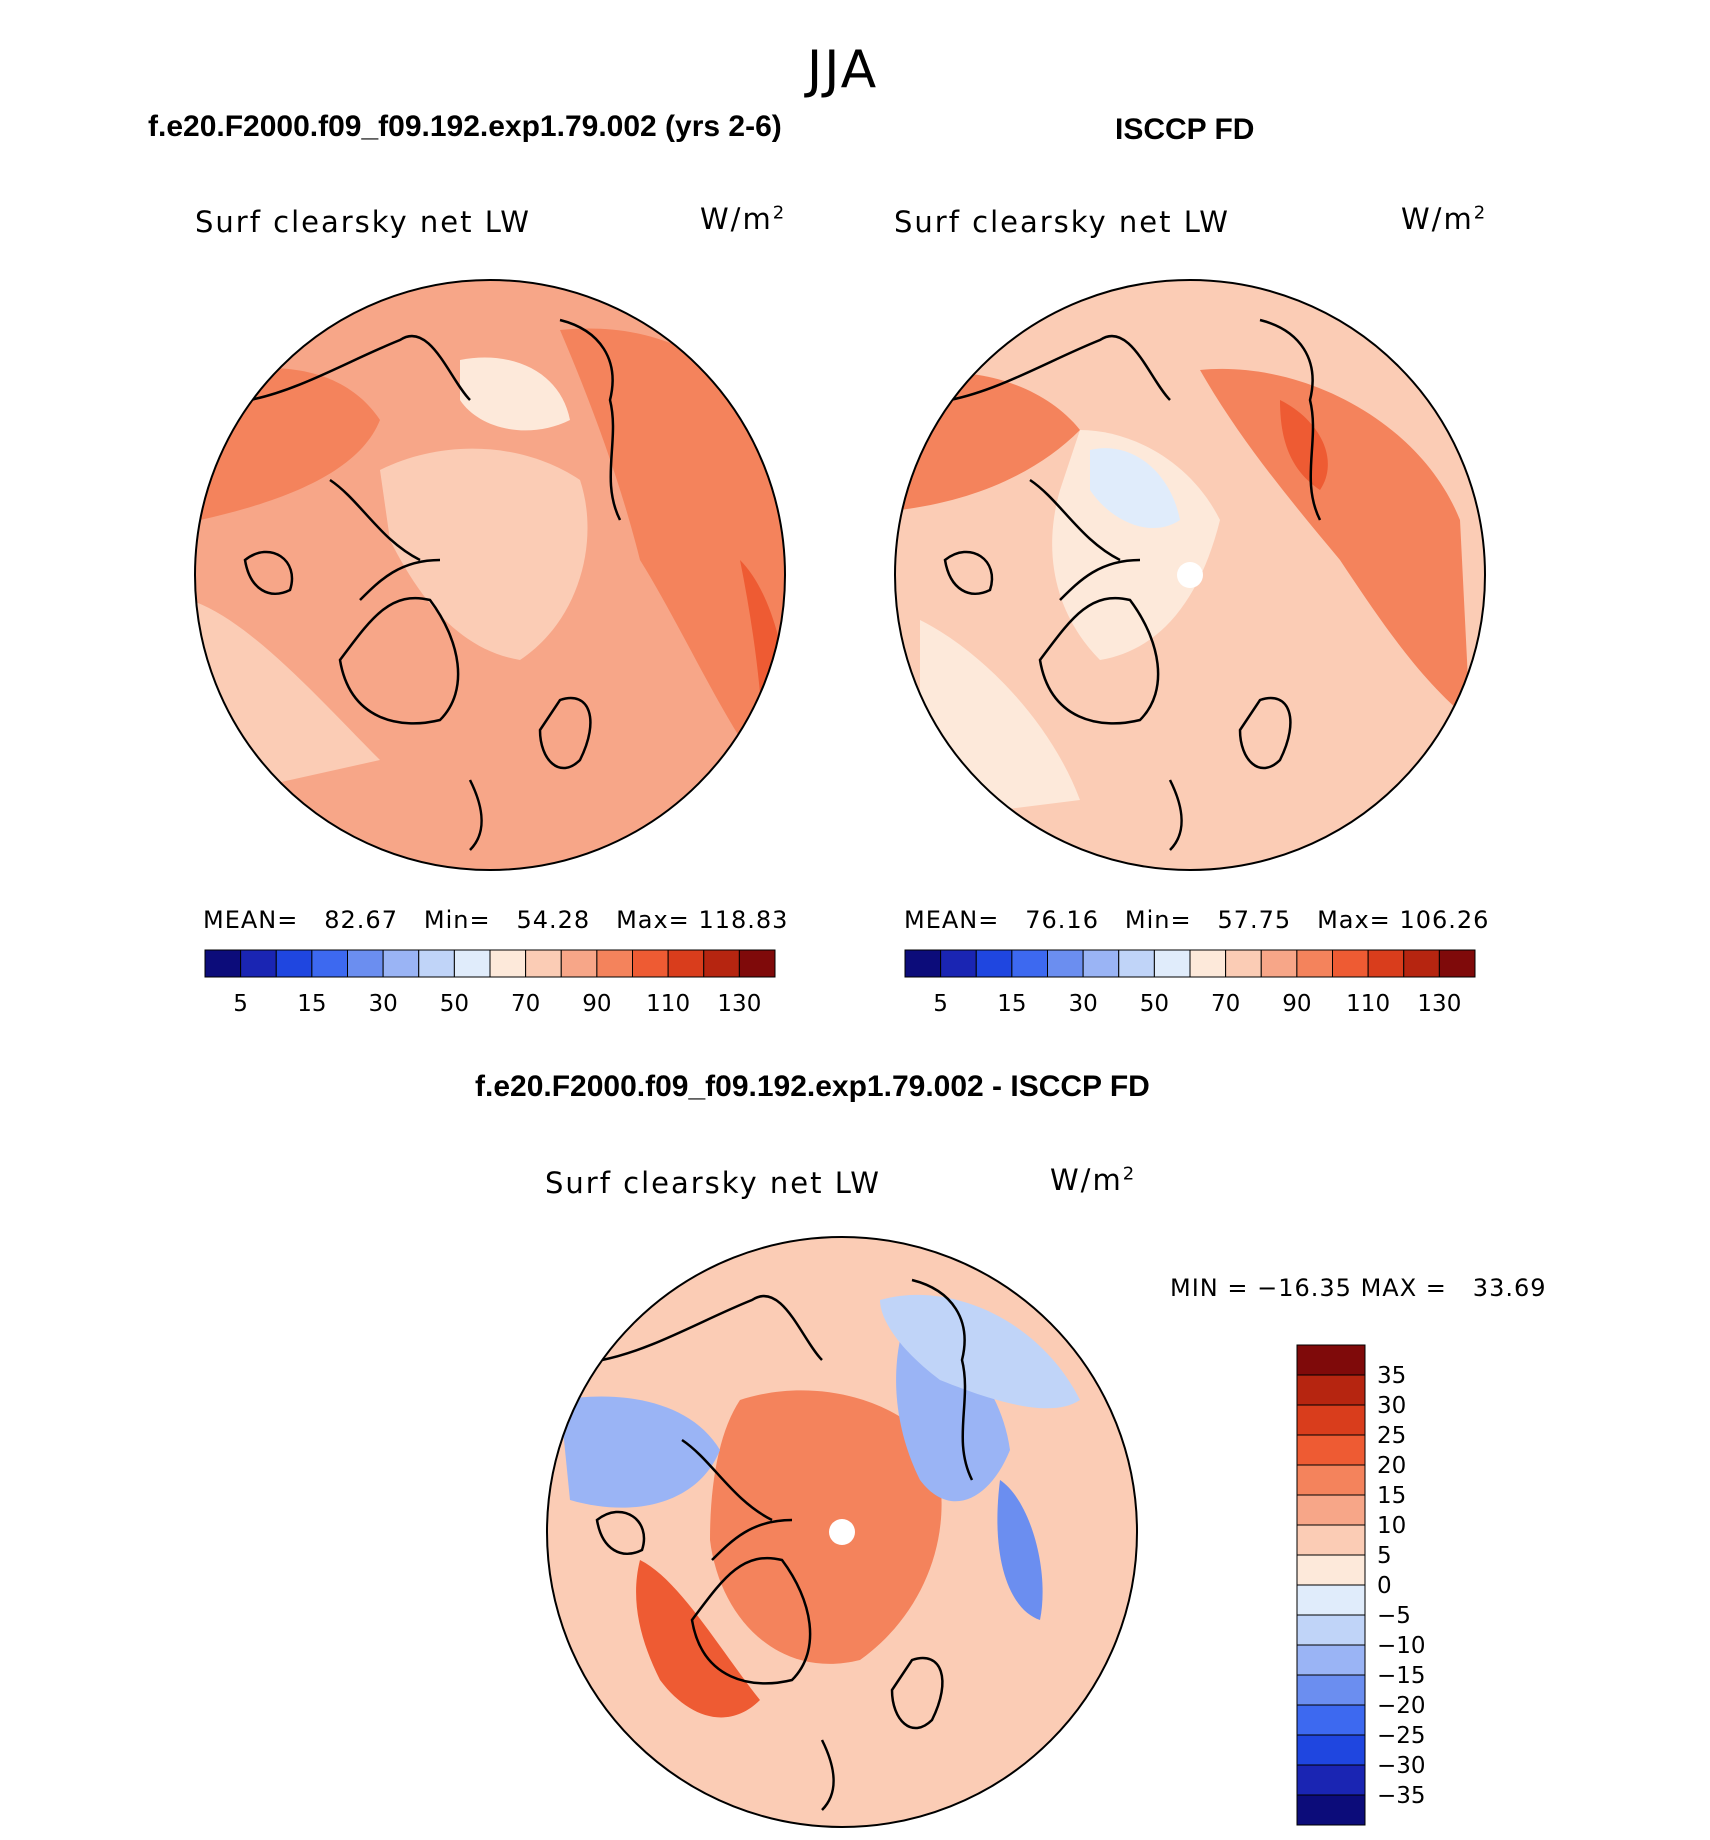 Image resolution: width=1710 pixels, height=1840 pixels. What do you see at coordinates (1011, 1004) in the screenshot?
I see `obs-colorbar-tick-label: 15` at bounding box center [1011, 1004].